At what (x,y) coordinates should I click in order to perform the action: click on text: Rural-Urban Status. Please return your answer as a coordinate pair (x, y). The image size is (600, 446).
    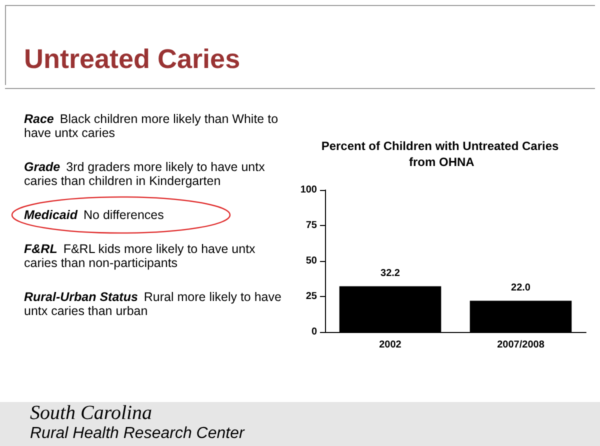
    Looking at the image, I should click on (81, 297).